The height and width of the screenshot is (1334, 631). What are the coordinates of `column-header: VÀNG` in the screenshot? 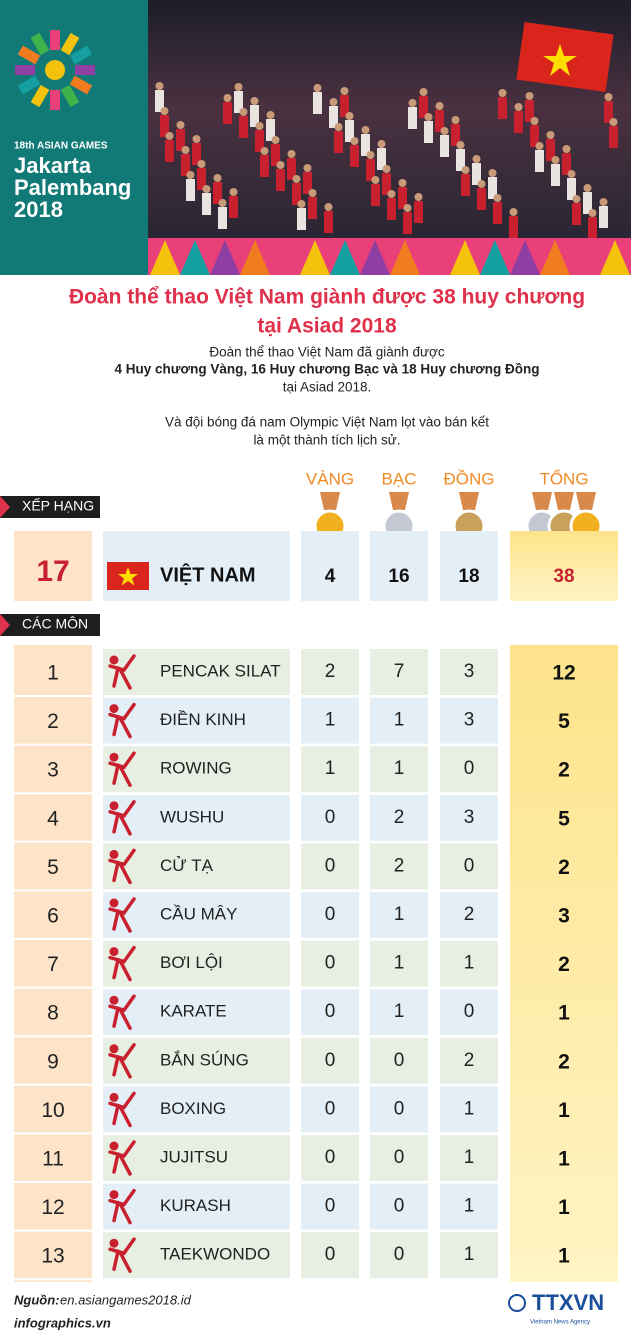 It's located at (330, 478).